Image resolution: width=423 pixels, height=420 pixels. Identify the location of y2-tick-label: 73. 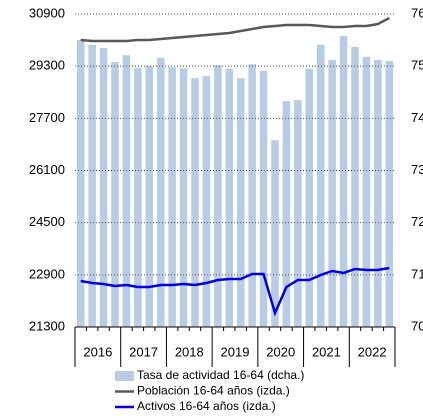
(417, 169).